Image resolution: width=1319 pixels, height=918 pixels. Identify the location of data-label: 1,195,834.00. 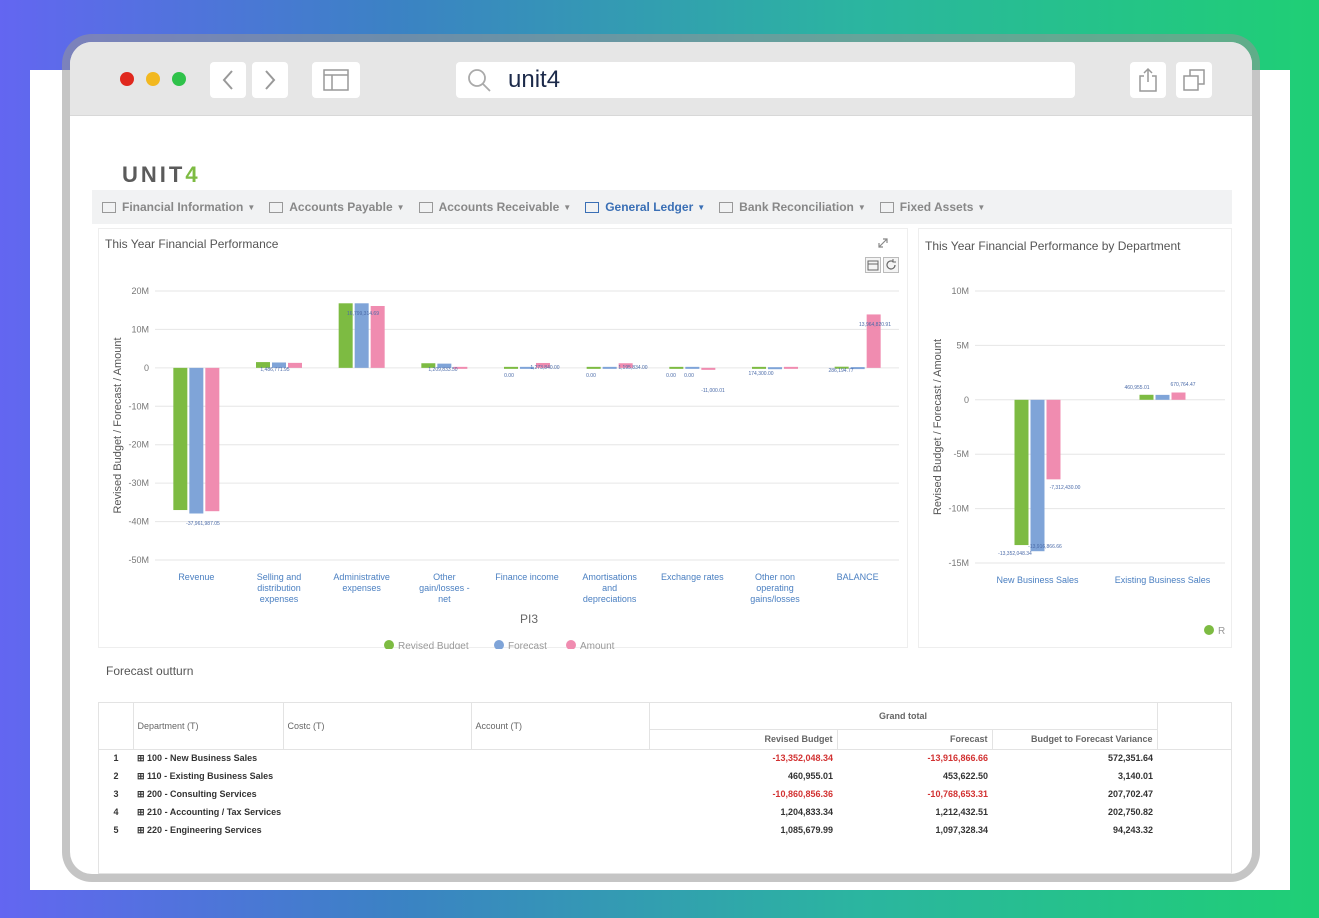
(632, 368).